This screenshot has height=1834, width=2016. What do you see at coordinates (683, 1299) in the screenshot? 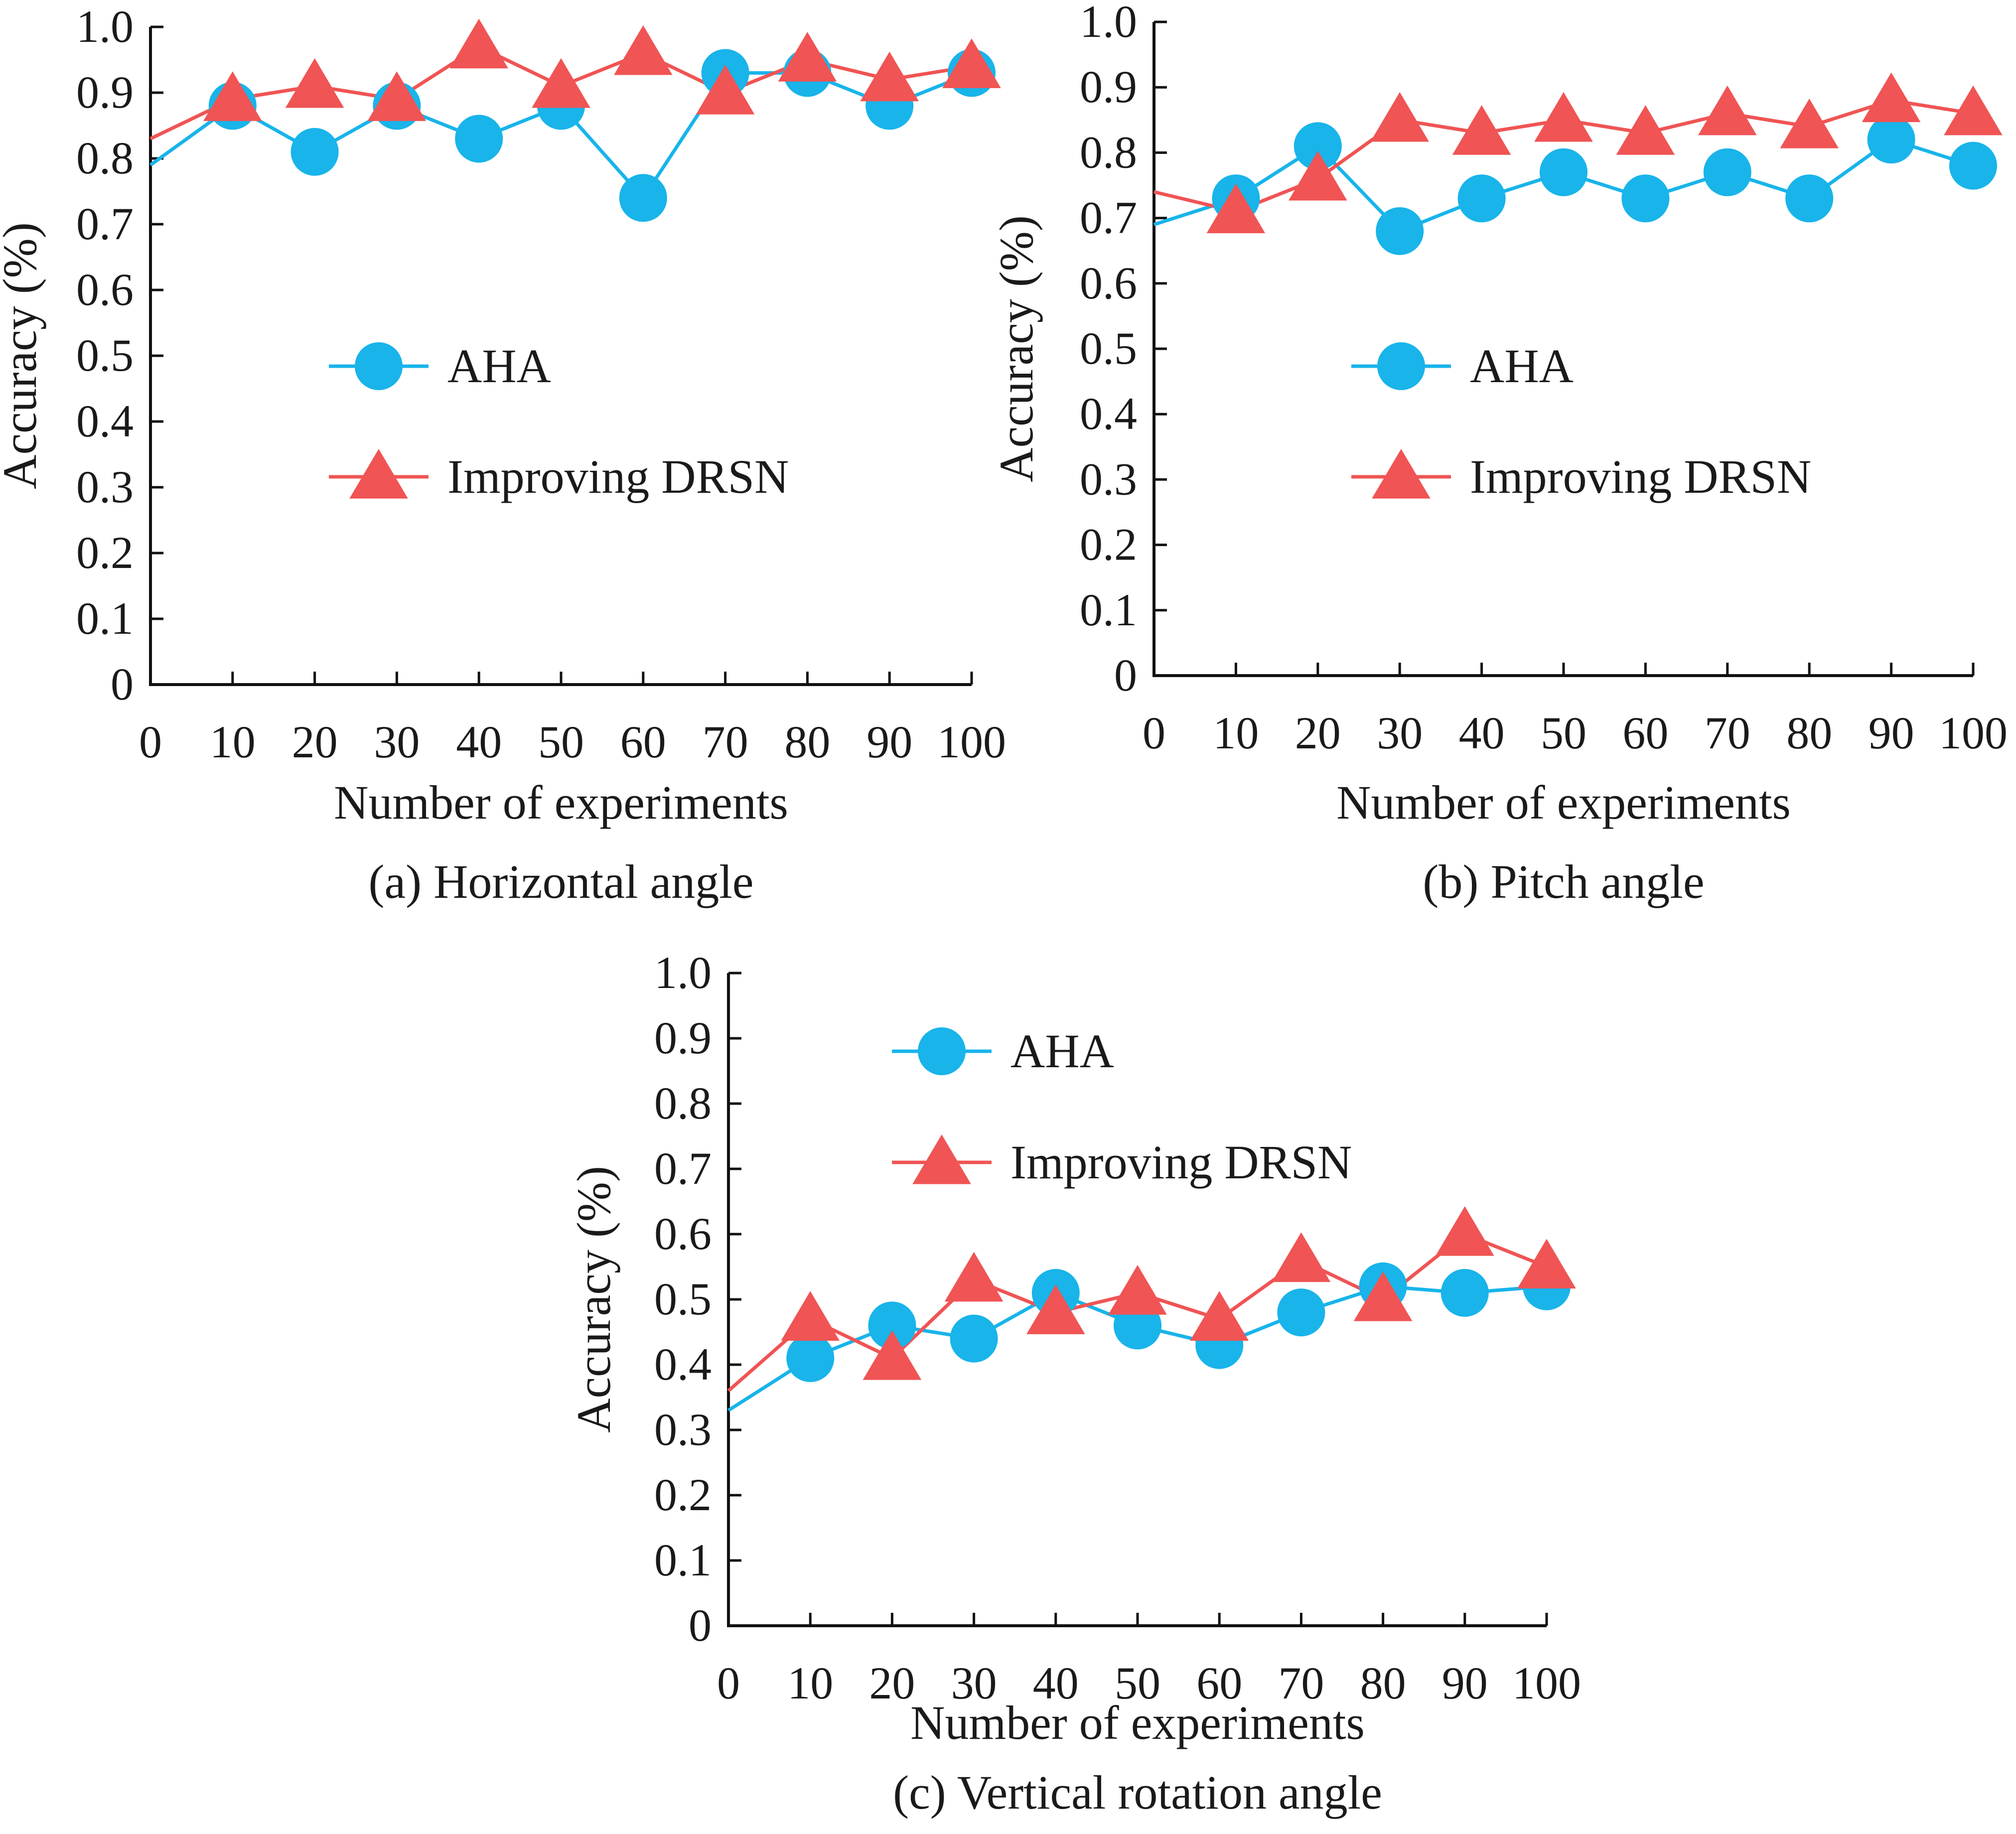
I see `y-tick-label: 0.5` at bounding box center [683, 1299].